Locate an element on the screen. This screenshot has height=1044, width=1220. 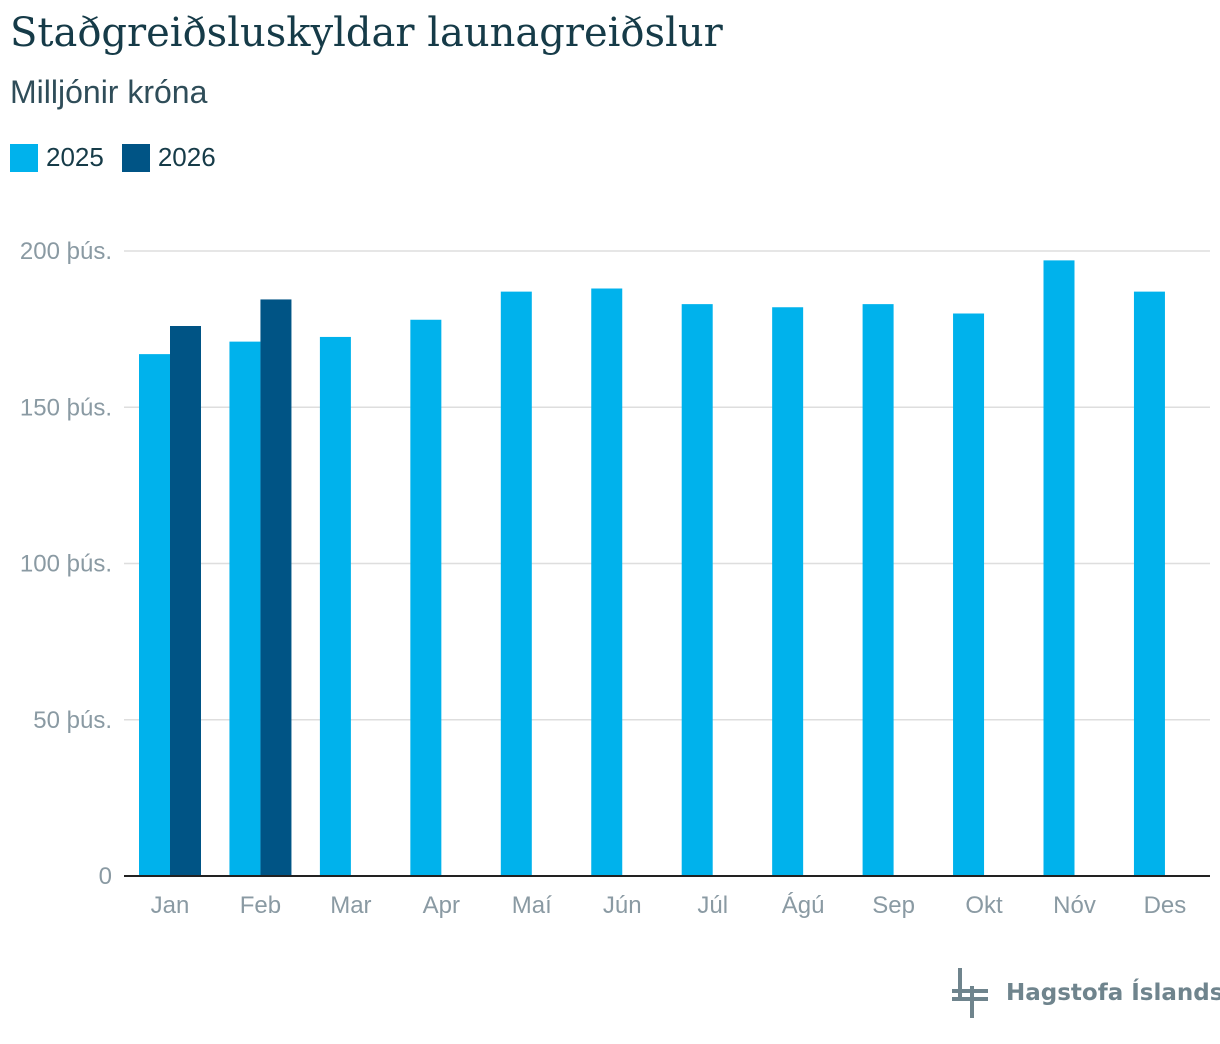
bar-2025-Jan is located at coordinates (154, 615).